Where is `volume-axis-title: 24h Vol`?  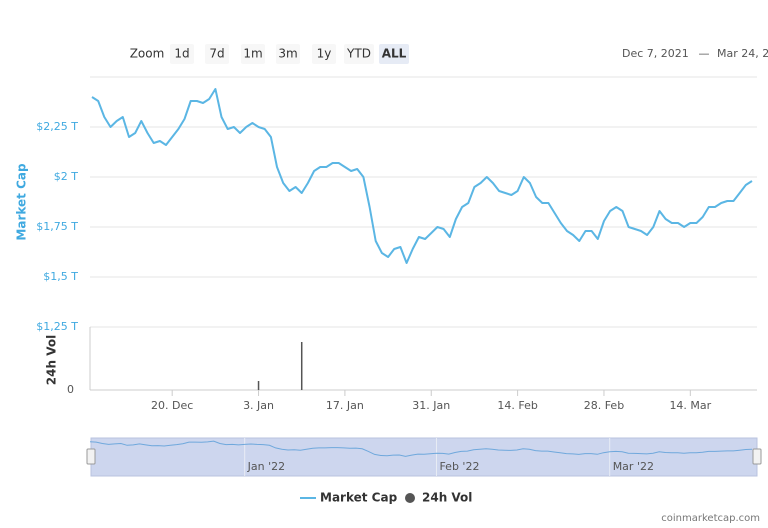
volume-axis-title: 24h Vol is located at coordinates (52, 360).